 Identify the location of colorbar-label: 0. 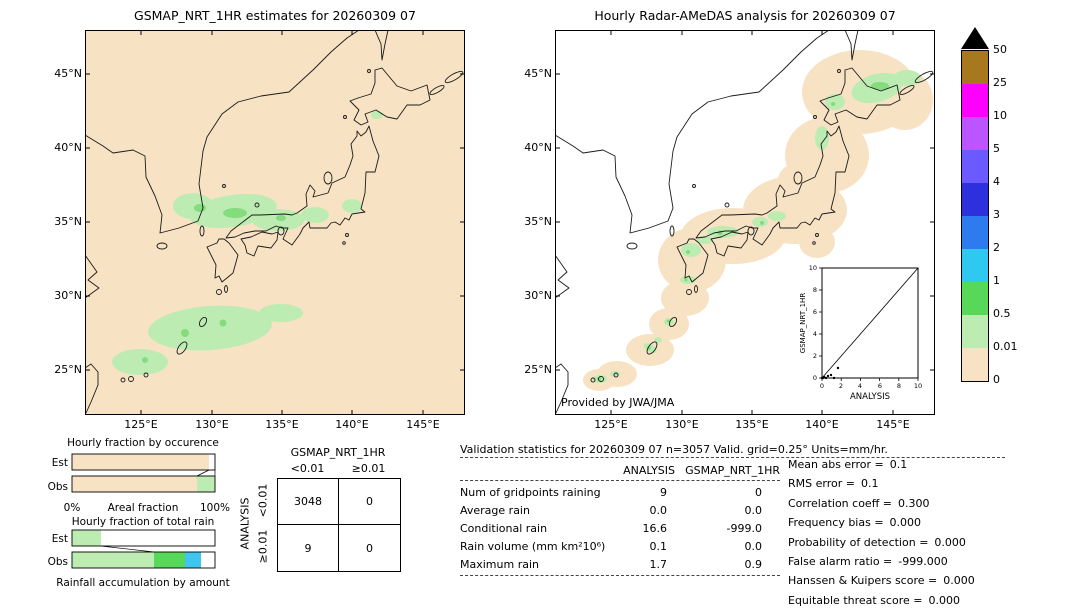
(996, 379).